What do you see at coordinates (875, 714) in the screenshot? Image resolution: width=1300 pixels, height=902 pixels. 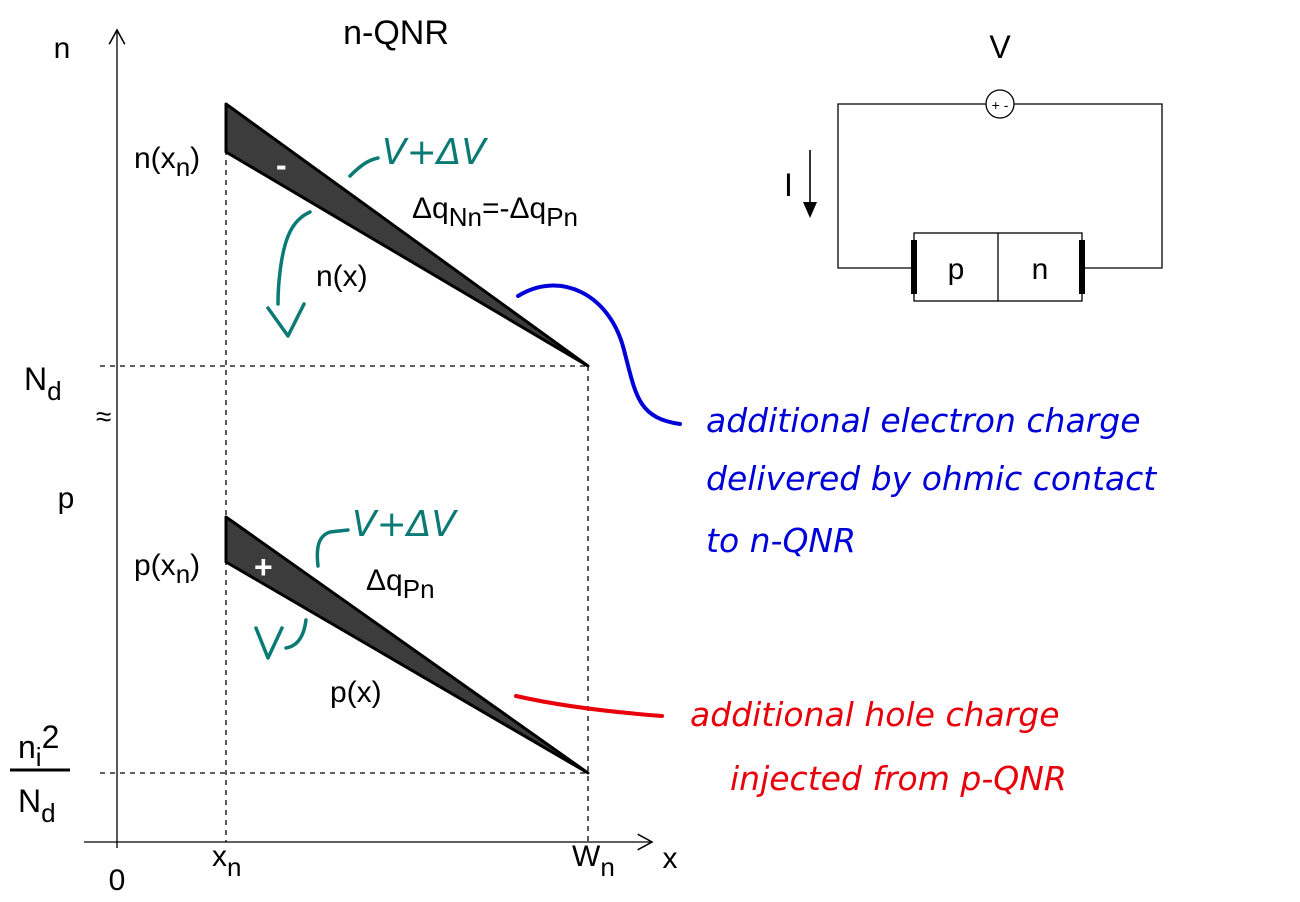 I see `hole-note-line-1: additional hole charge` at bounding box center [875, 714].